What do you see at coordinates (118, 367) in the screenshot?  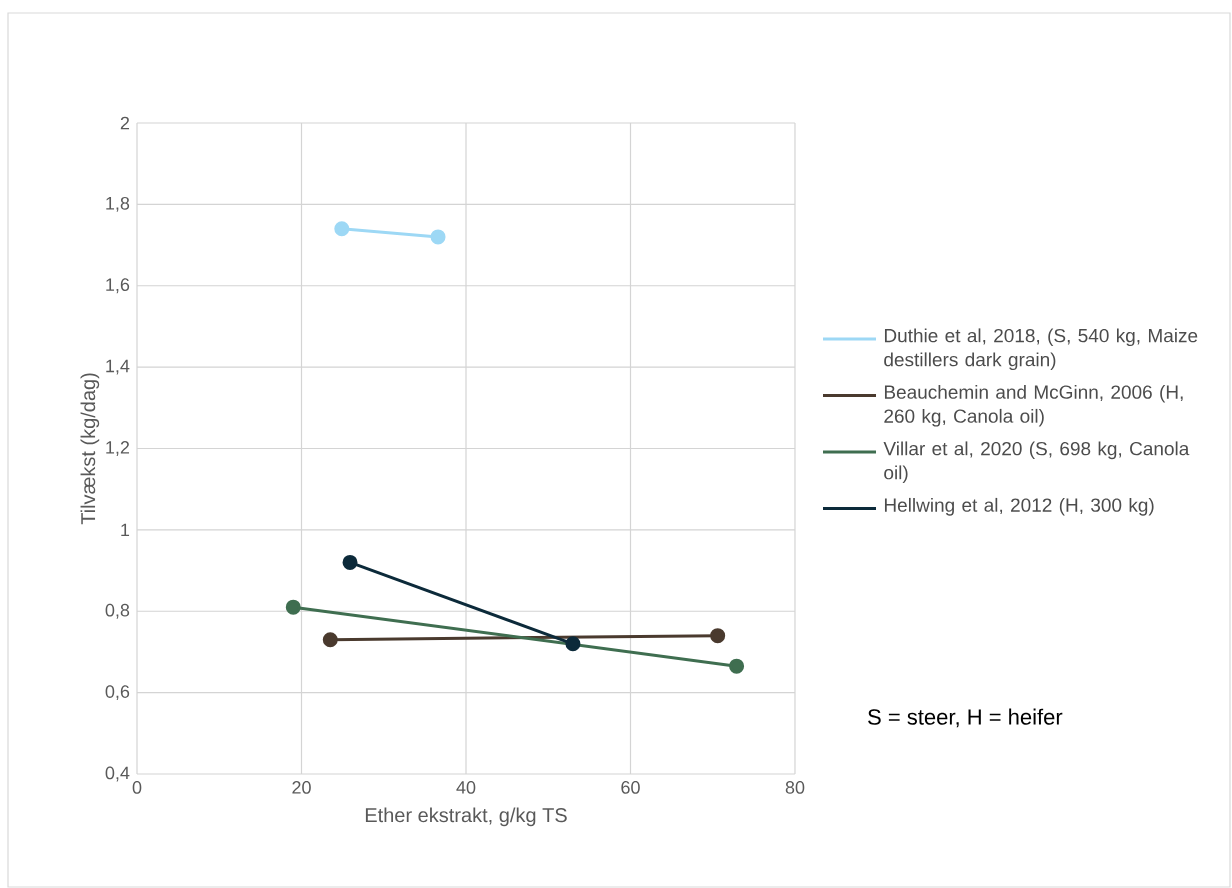 I see `y-tick-label: 1,4` at bounding box center [118, 367].